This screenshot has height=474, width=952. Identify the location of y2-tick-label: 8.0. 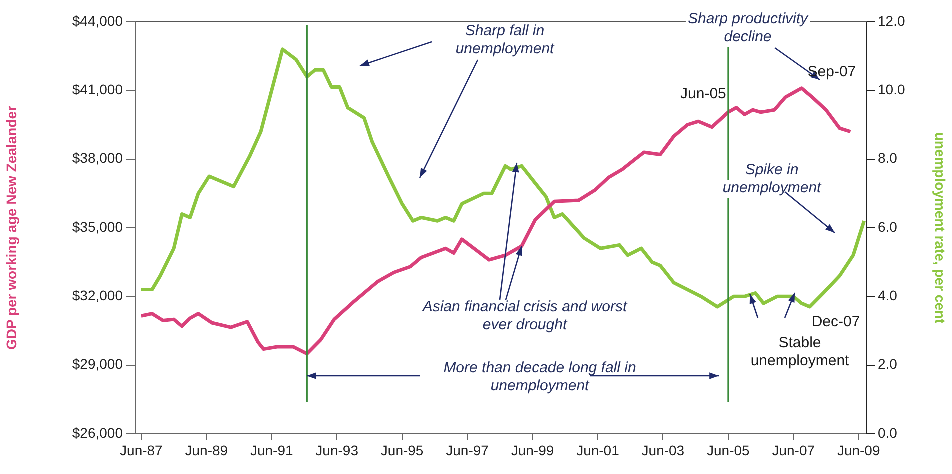
(888, 158).